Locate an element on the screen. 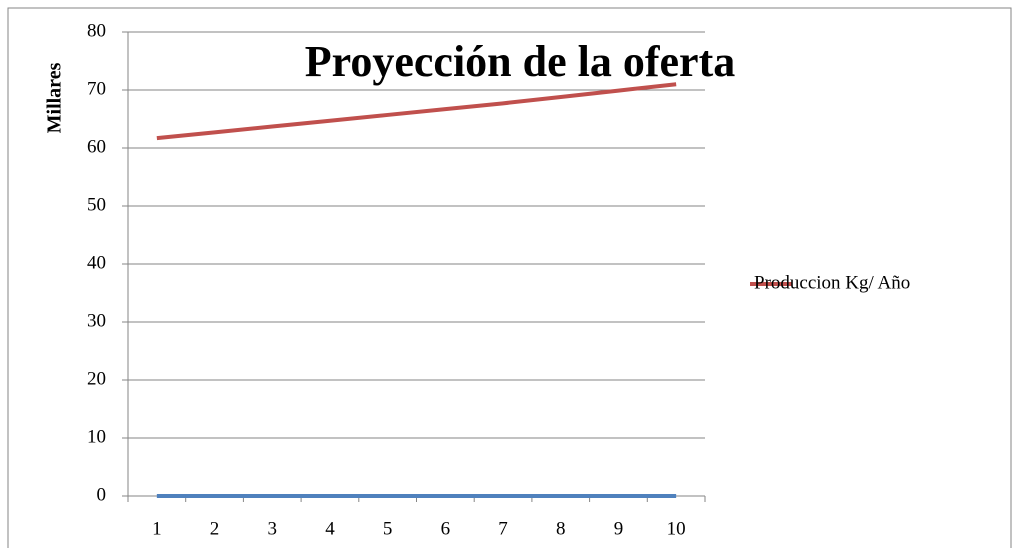  series-line is located at coordinates (416, 111).